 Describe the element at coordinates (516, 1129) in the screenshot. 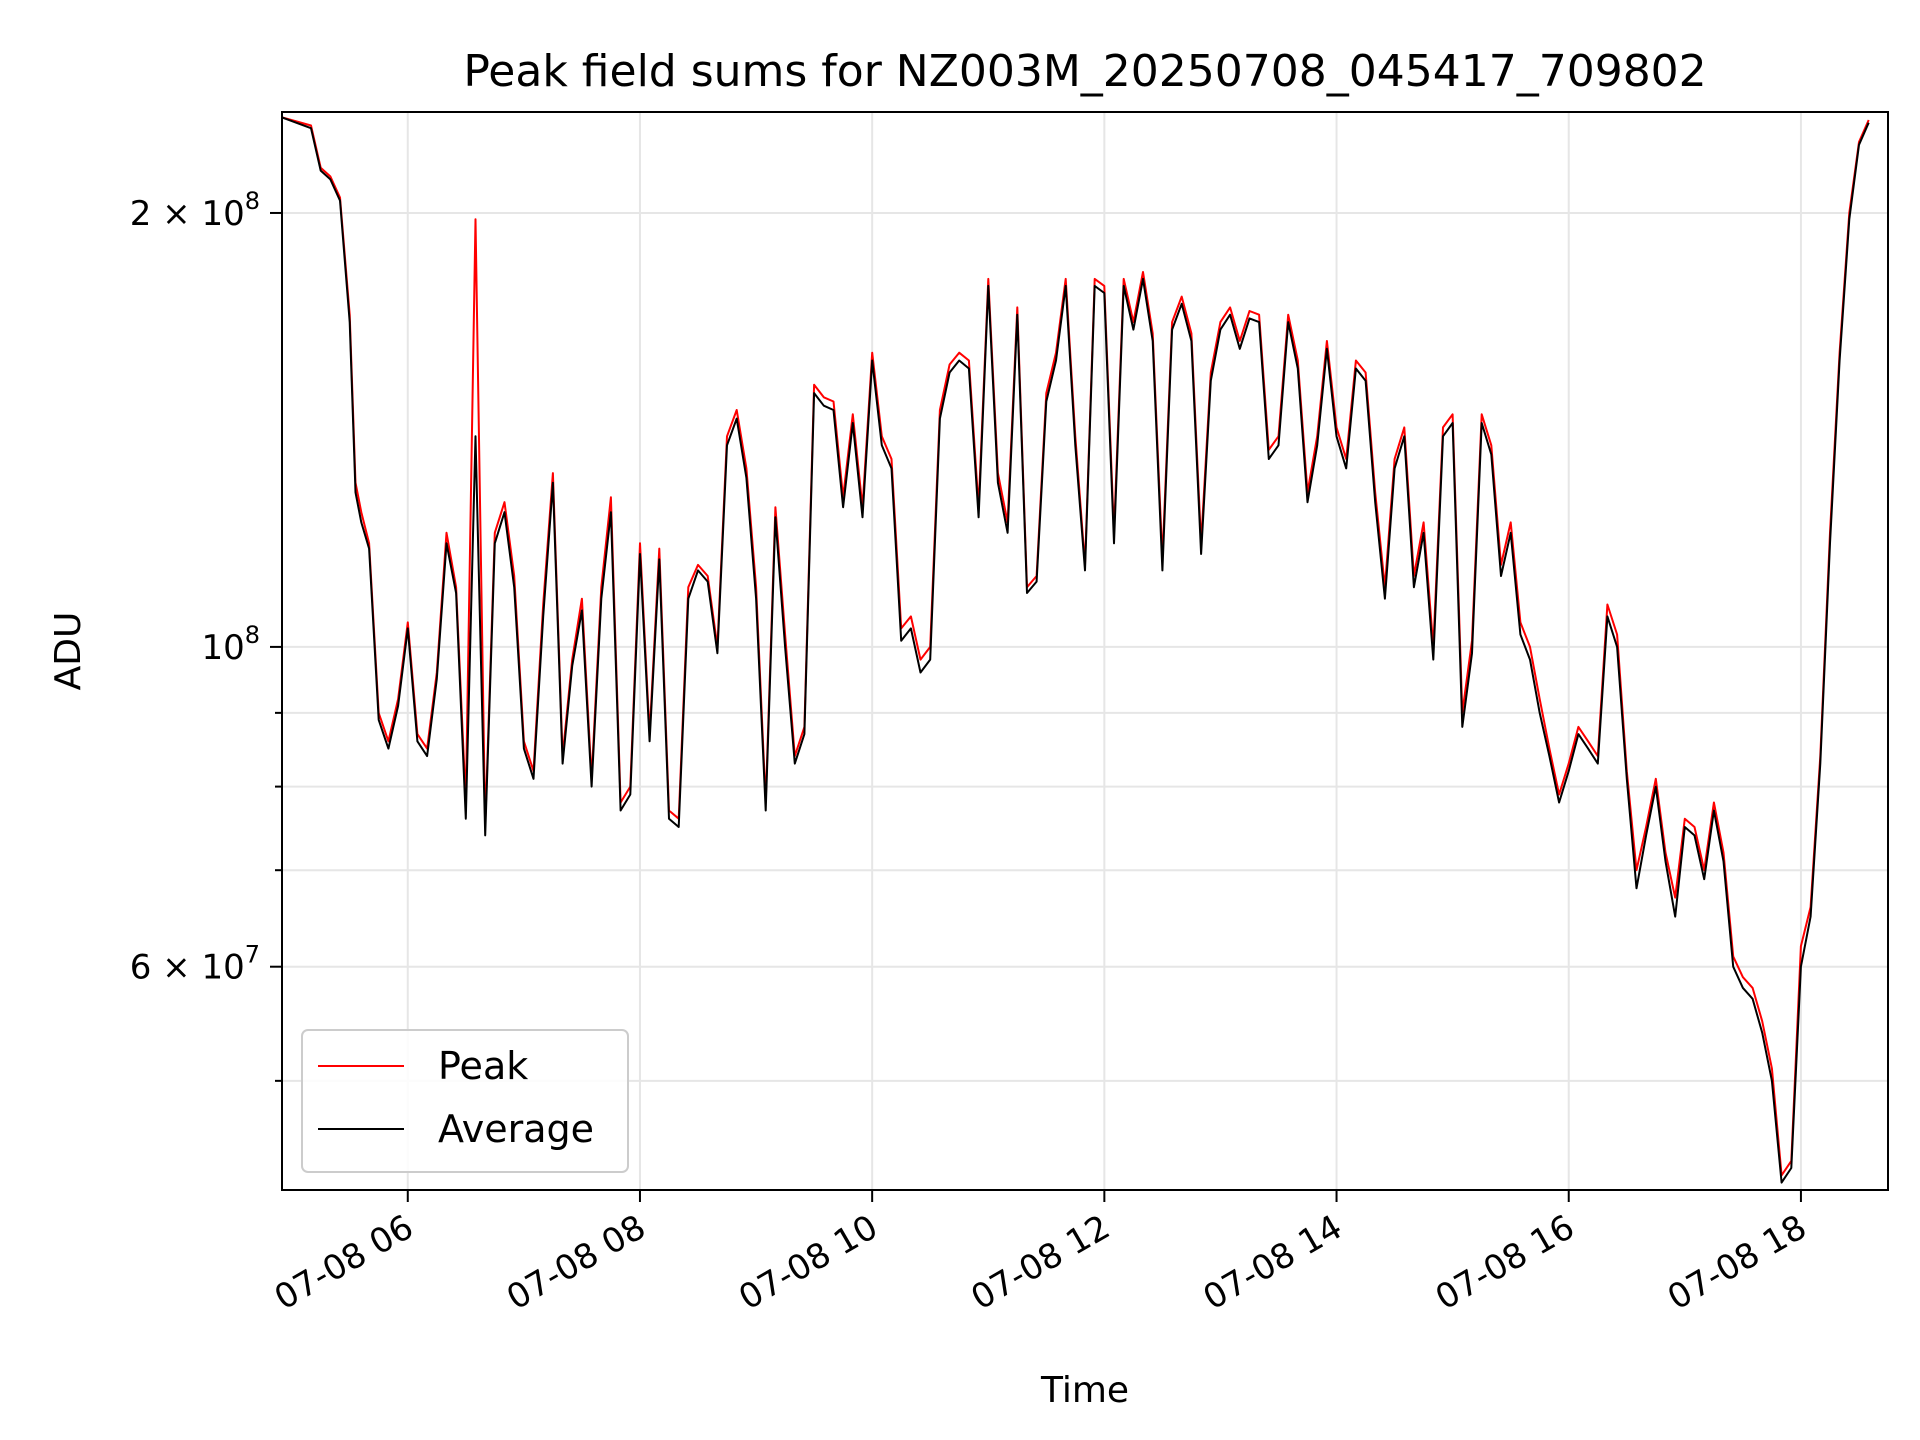

I see `legend-label-average: Average` at that location.